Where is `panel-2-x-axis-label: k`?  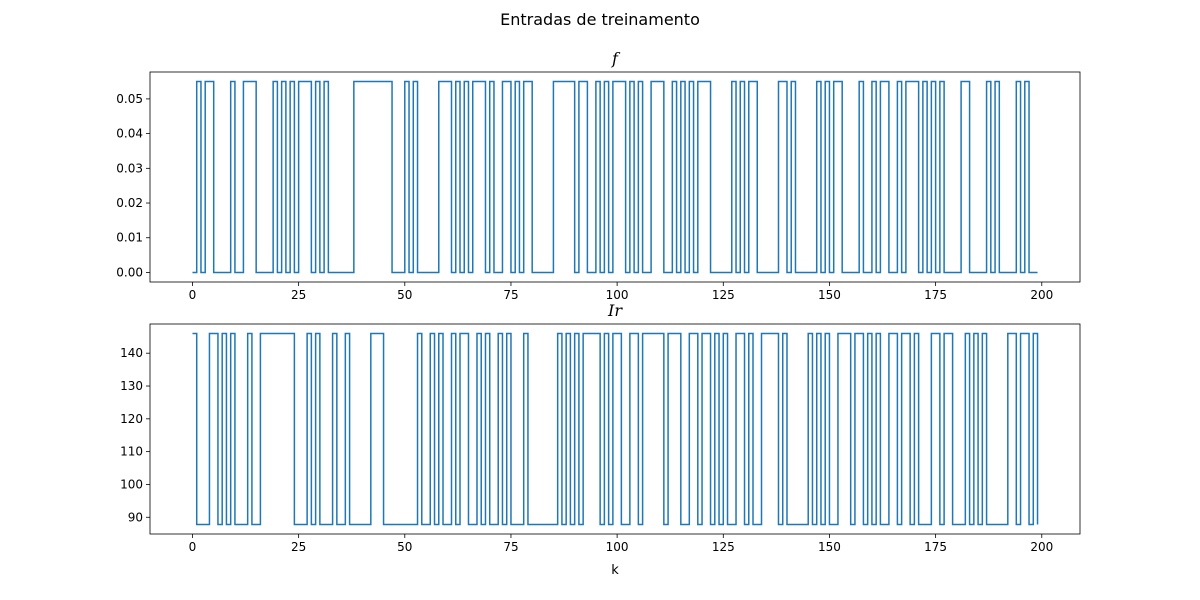
panel-2-x-axis-label: k is located at coordinates (615, 570).